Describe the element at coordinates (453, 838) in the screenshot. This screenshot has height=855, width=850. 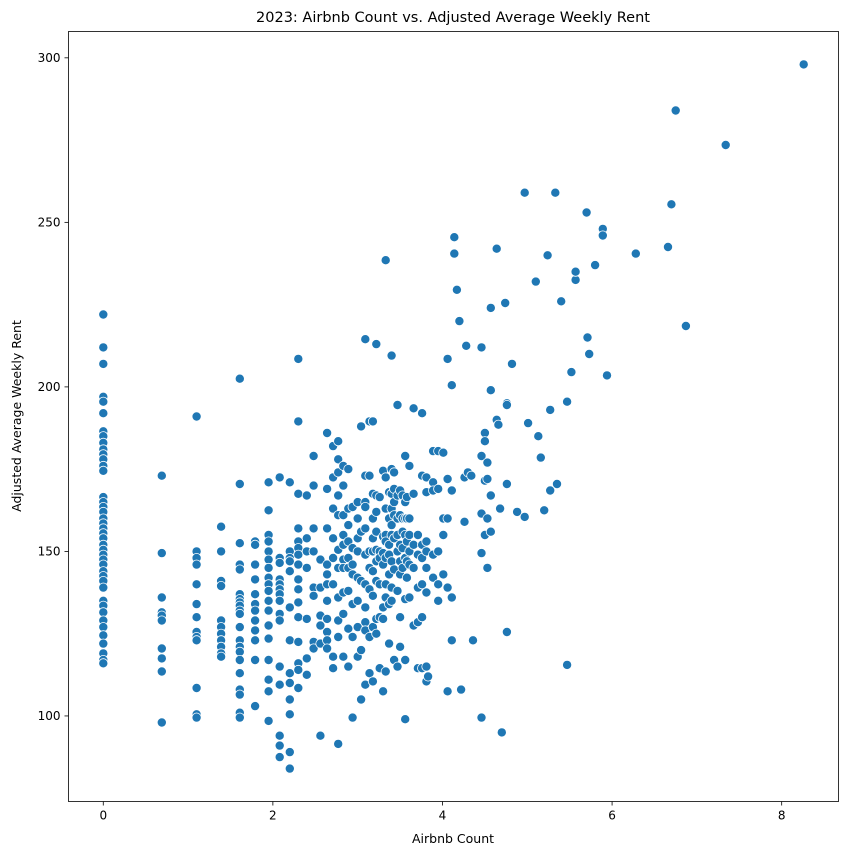
I see `x-axis-label: Airbnb Count` at that location.